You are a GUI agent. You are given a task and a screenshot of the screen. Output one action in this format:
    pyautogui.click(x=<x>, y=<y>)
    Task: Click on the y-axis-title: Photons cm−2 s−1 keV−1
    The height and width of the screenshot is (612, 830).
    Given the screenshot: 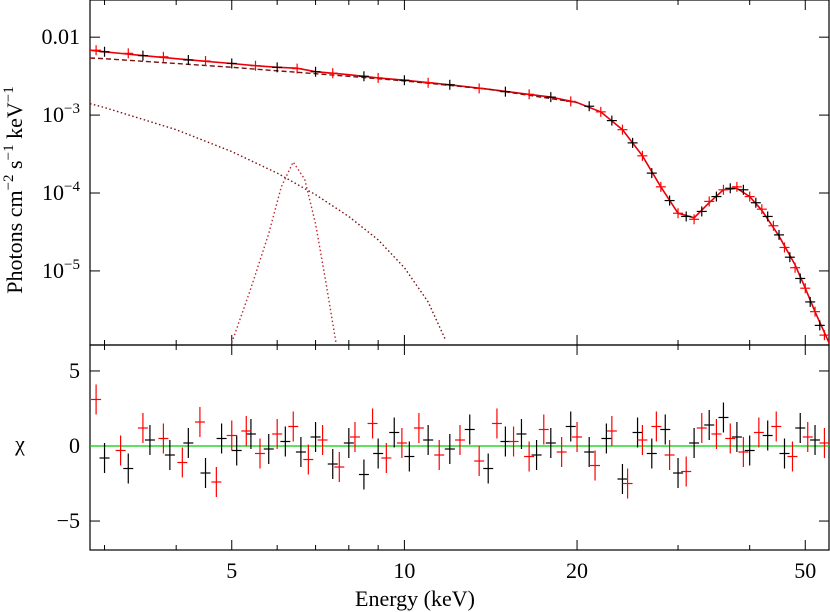 What is the action you would take?
    pyautogui.click(x=14, y=189)
    